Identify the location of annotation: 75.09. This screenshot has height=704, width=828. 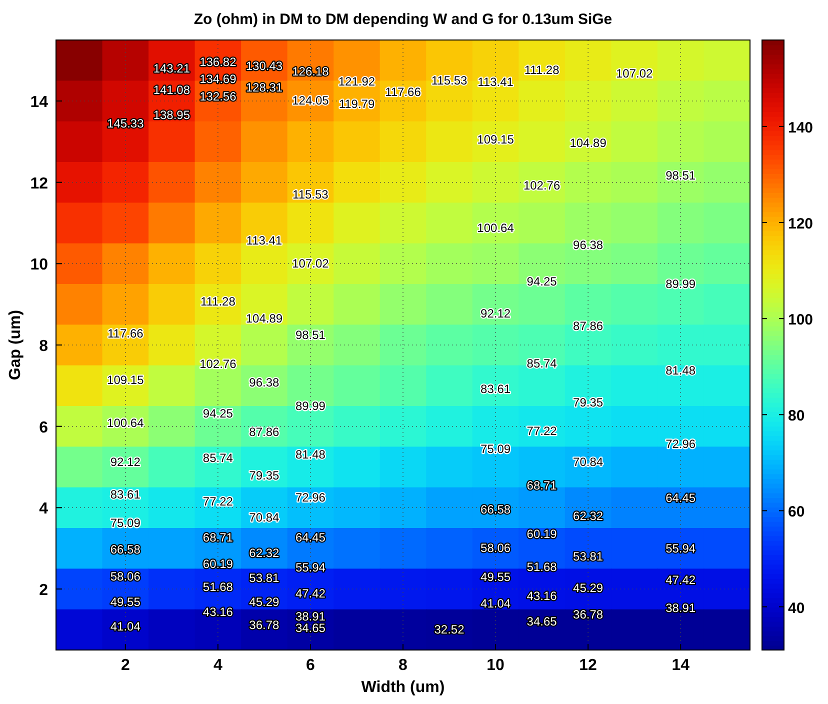
(495, 449).